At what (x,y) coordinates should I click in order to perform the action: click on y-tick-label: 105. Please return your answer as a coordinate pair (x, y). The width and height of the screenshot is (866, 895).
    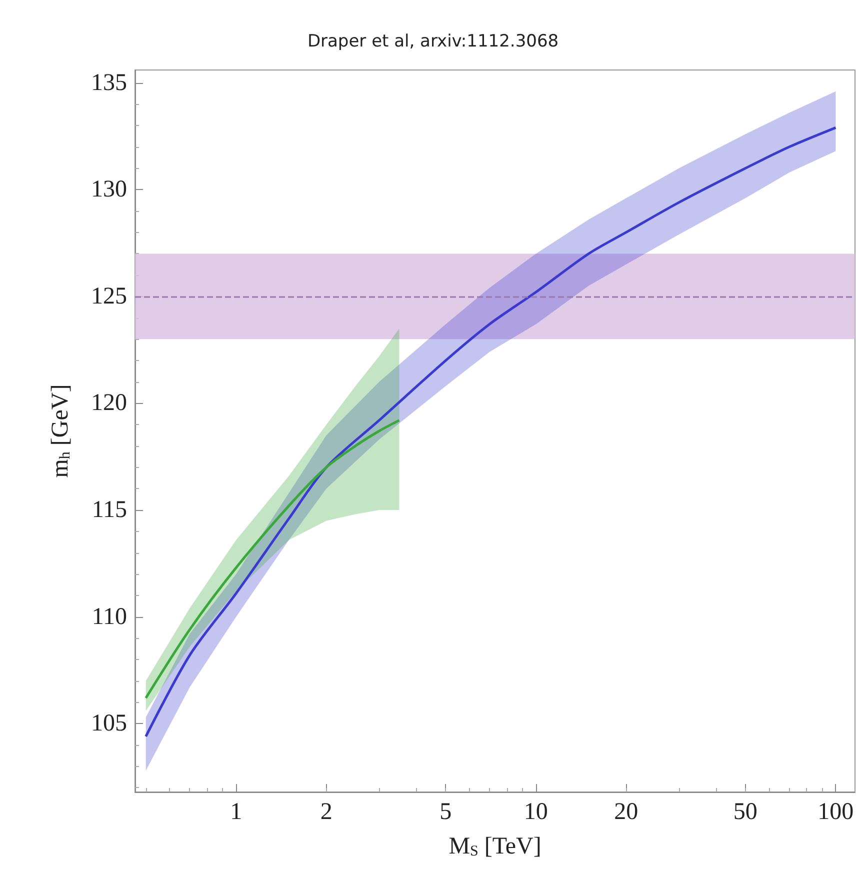
    Looking at the image, I should click on (109, 723).